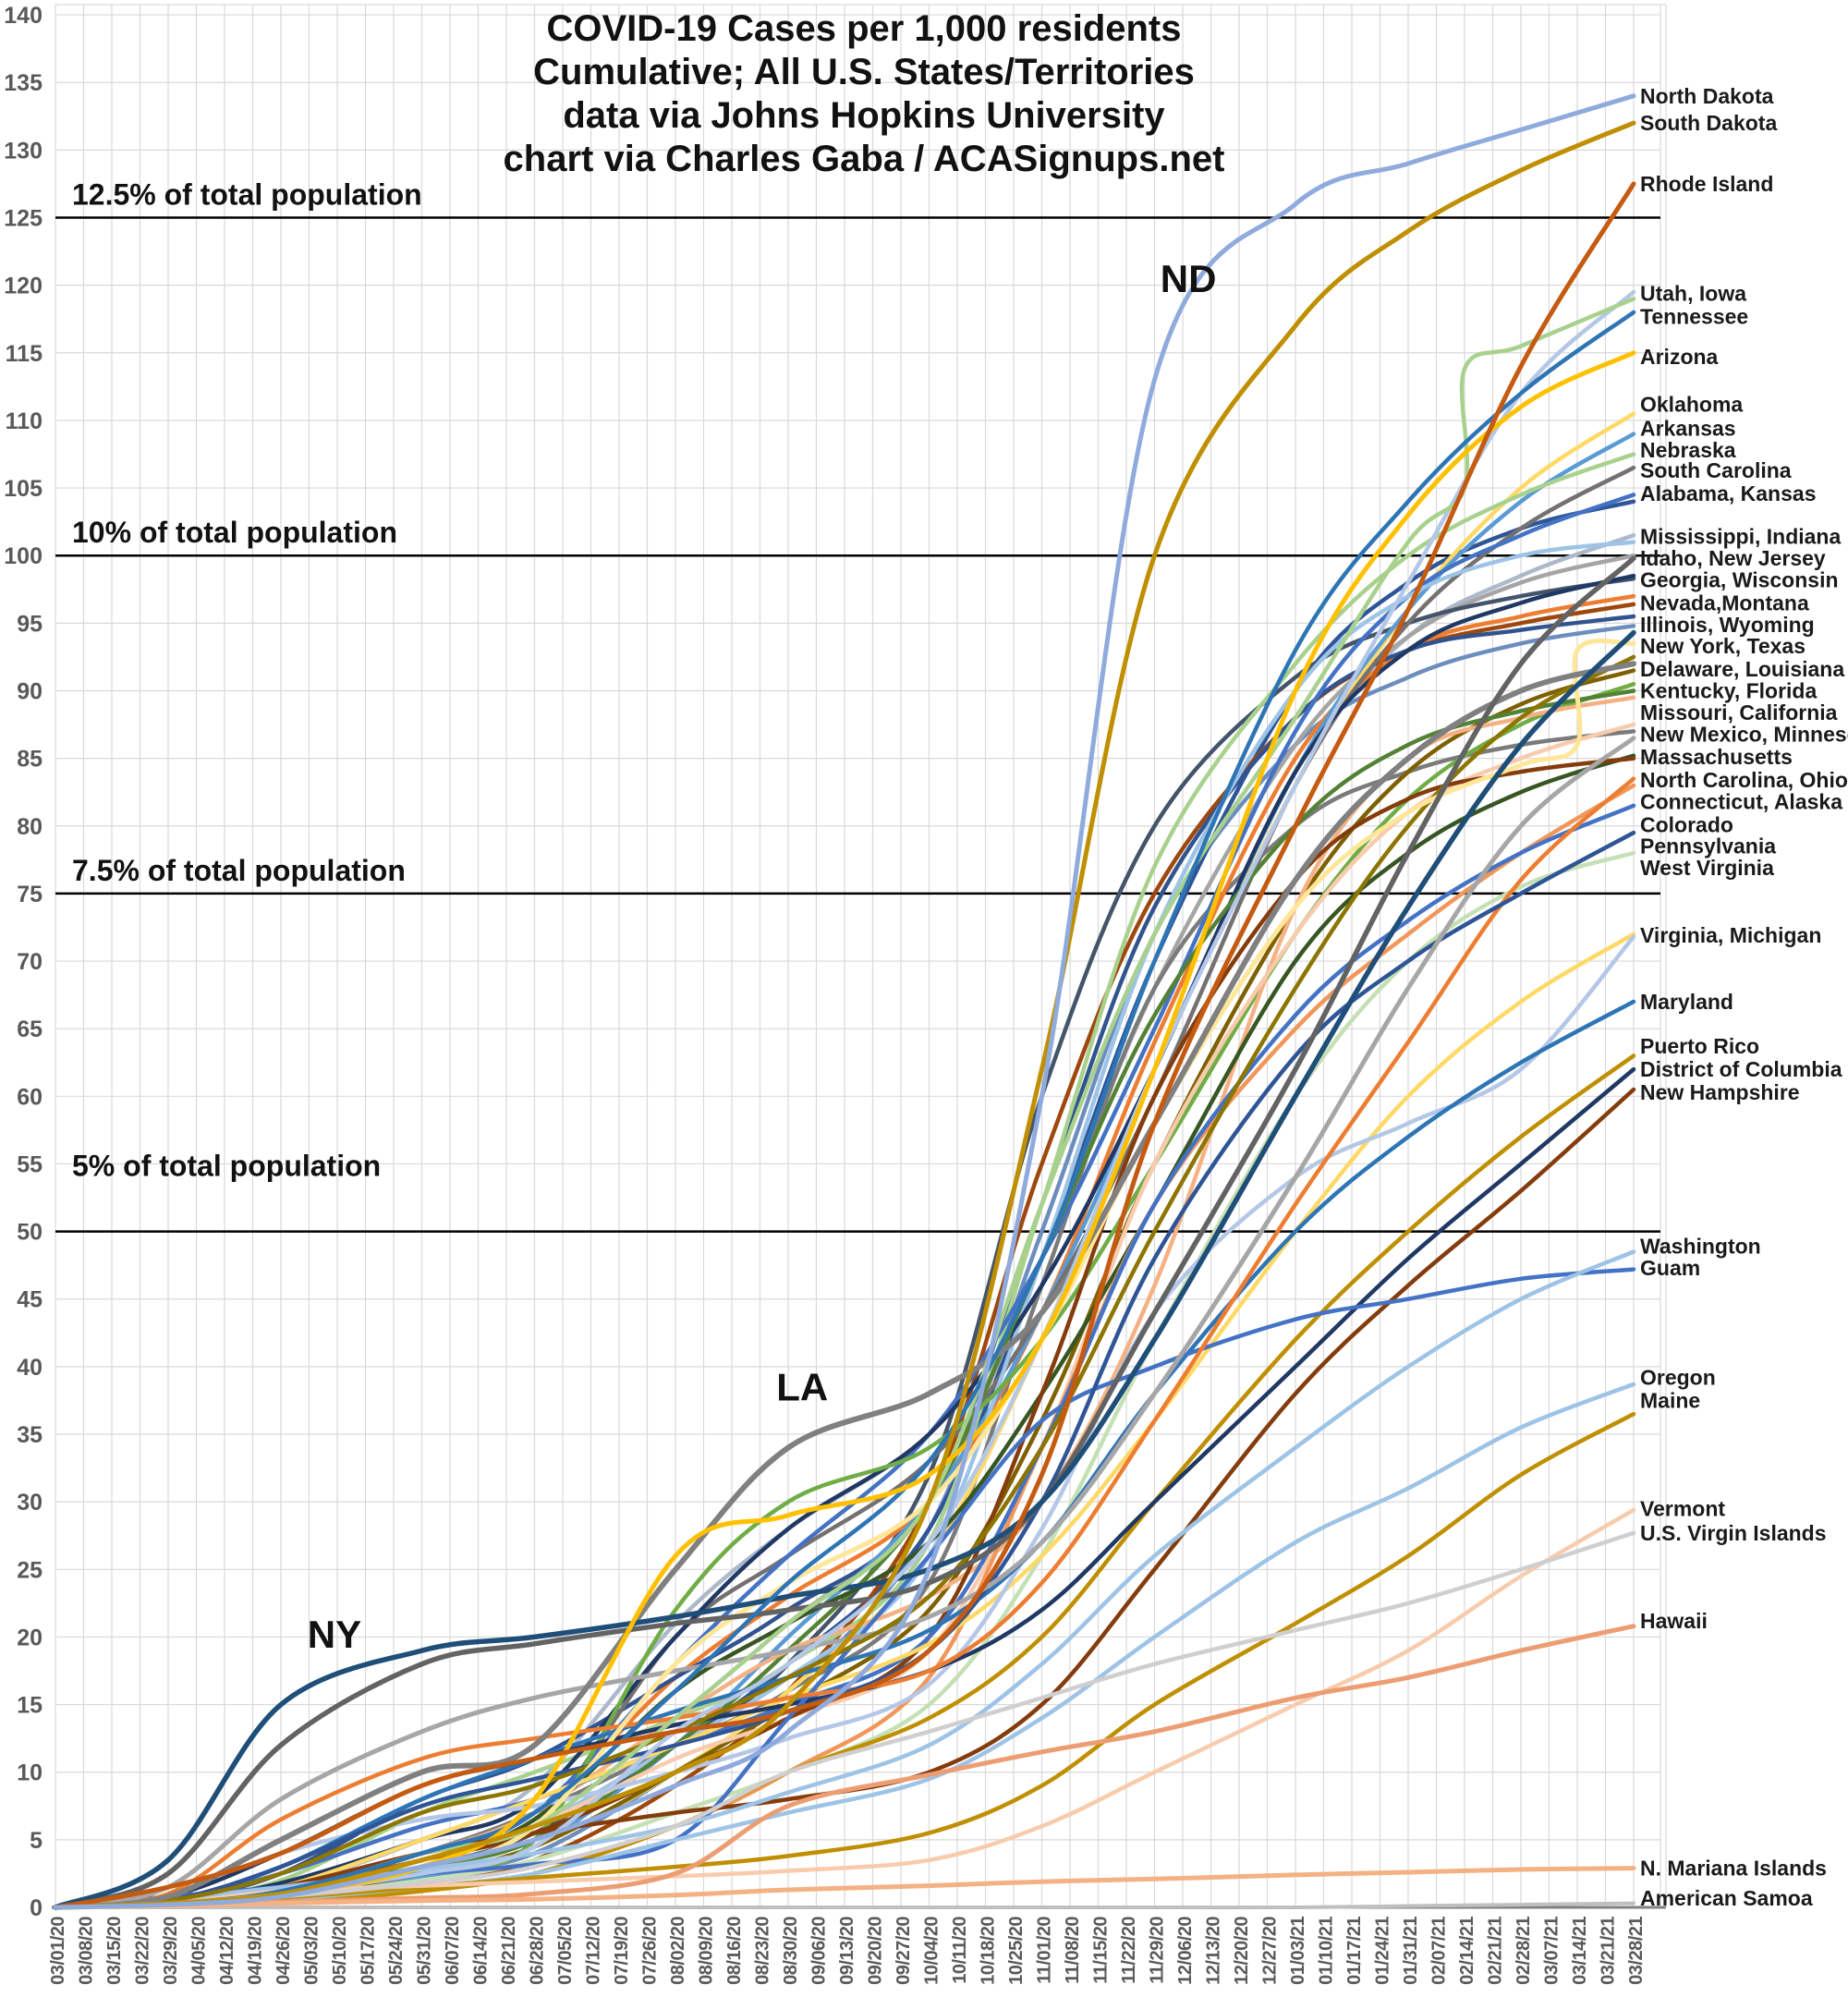 The height and width of the screenshot is (1997, 1848). I want to click on x-tick-label: 12/20/20, so click(1242, 1951).